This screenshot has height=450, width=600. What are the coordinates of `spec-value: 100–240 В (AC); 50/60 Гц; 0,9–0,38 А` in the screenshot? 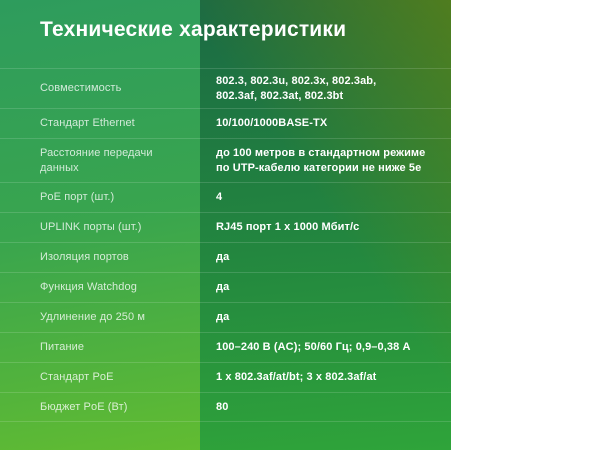 It's located at (313, 347).